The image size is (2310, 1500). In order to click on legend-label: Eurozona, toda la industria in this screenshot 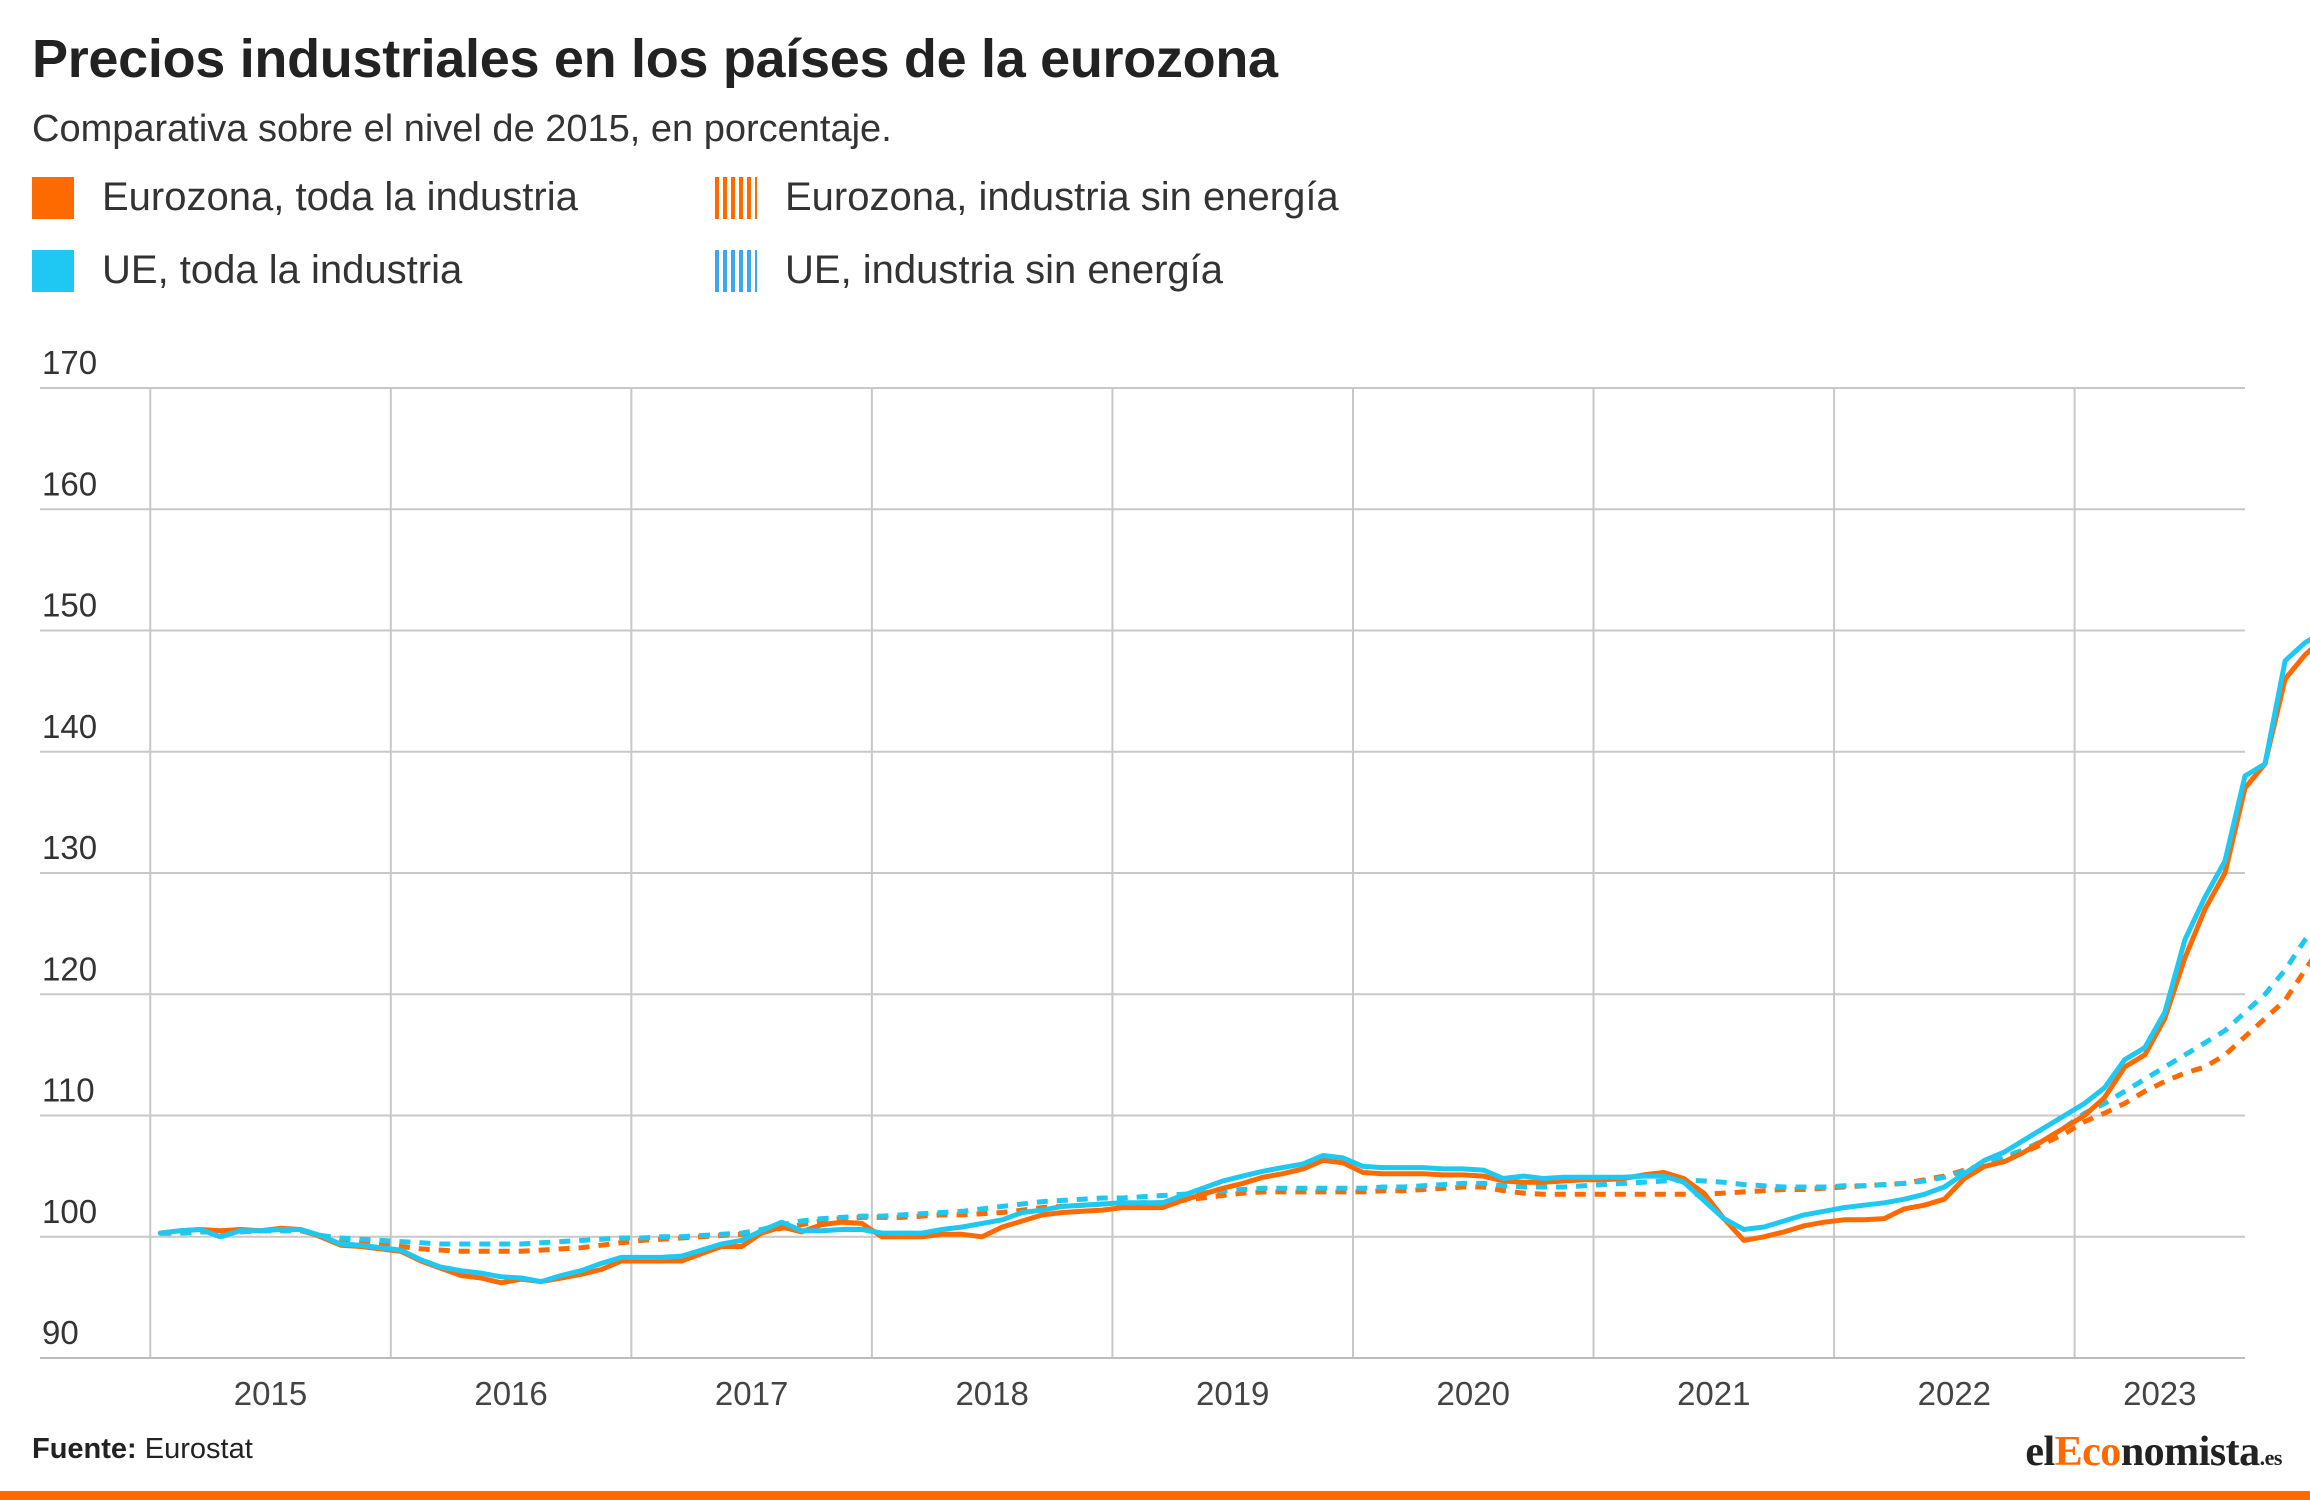, I will do `click(340, 197)`.